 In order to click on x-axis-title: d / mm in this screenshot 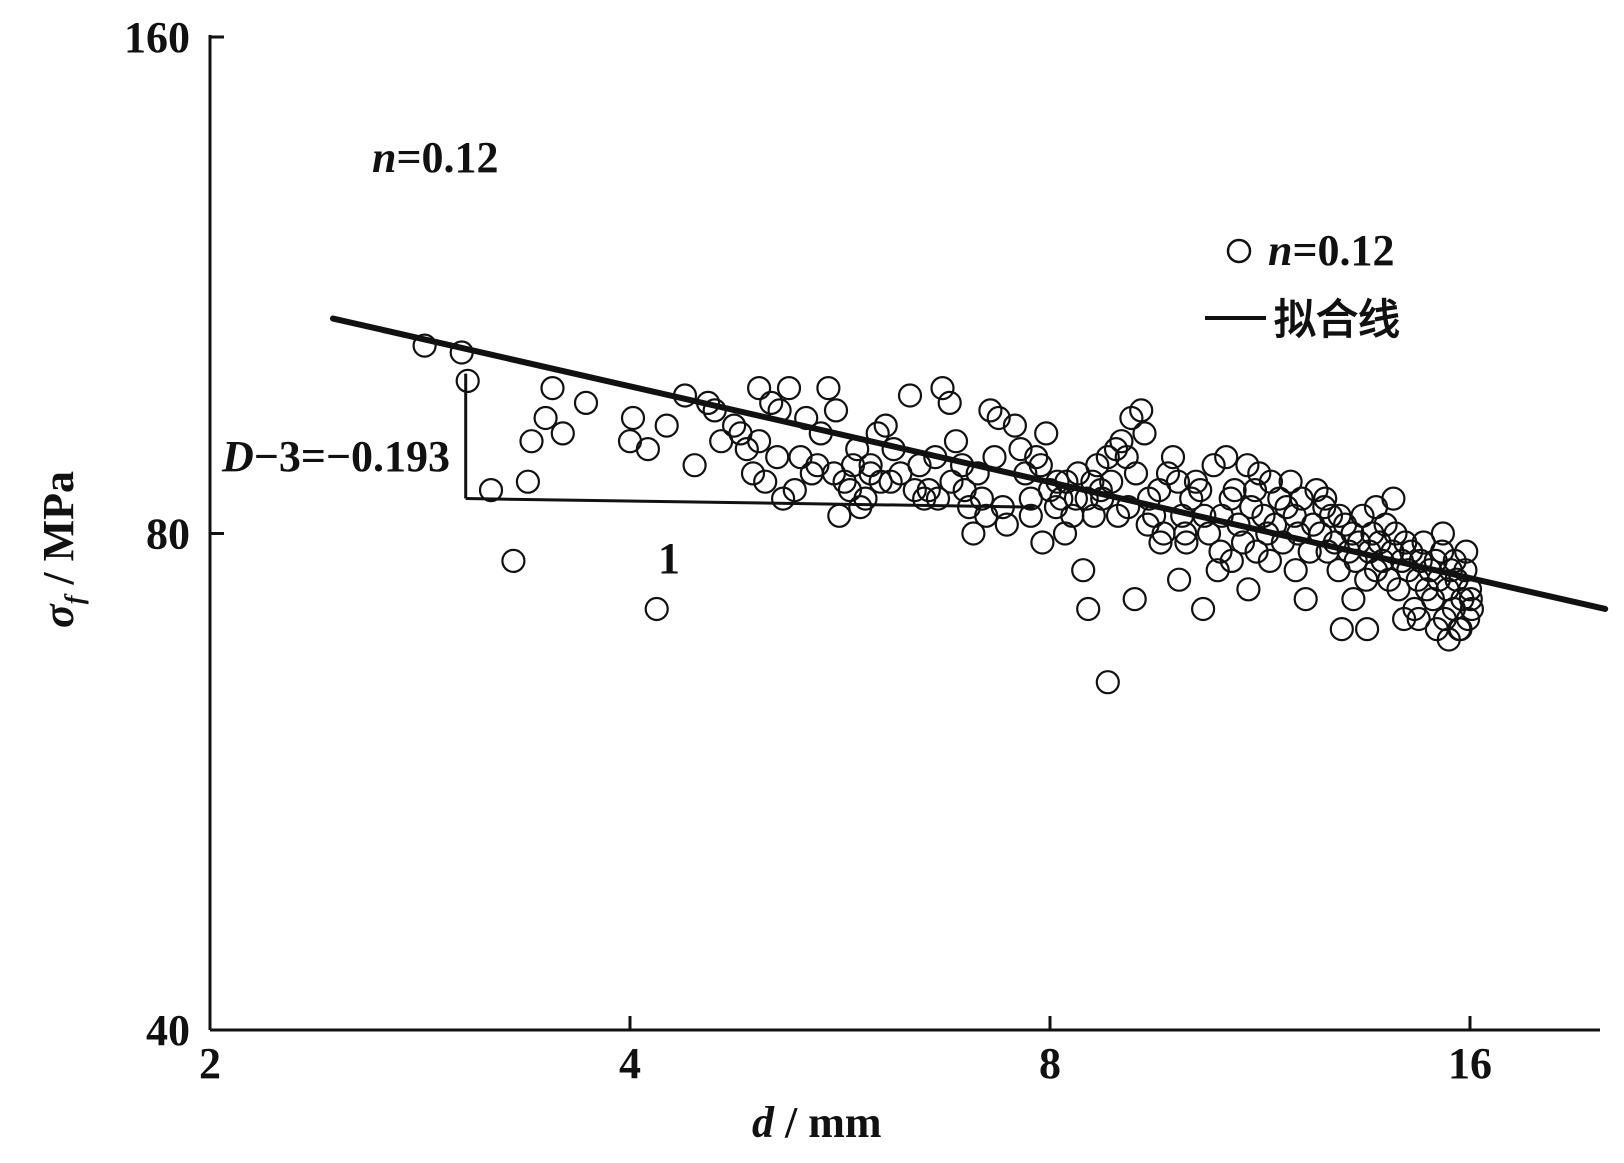, I will do `click(817, 1122)`.